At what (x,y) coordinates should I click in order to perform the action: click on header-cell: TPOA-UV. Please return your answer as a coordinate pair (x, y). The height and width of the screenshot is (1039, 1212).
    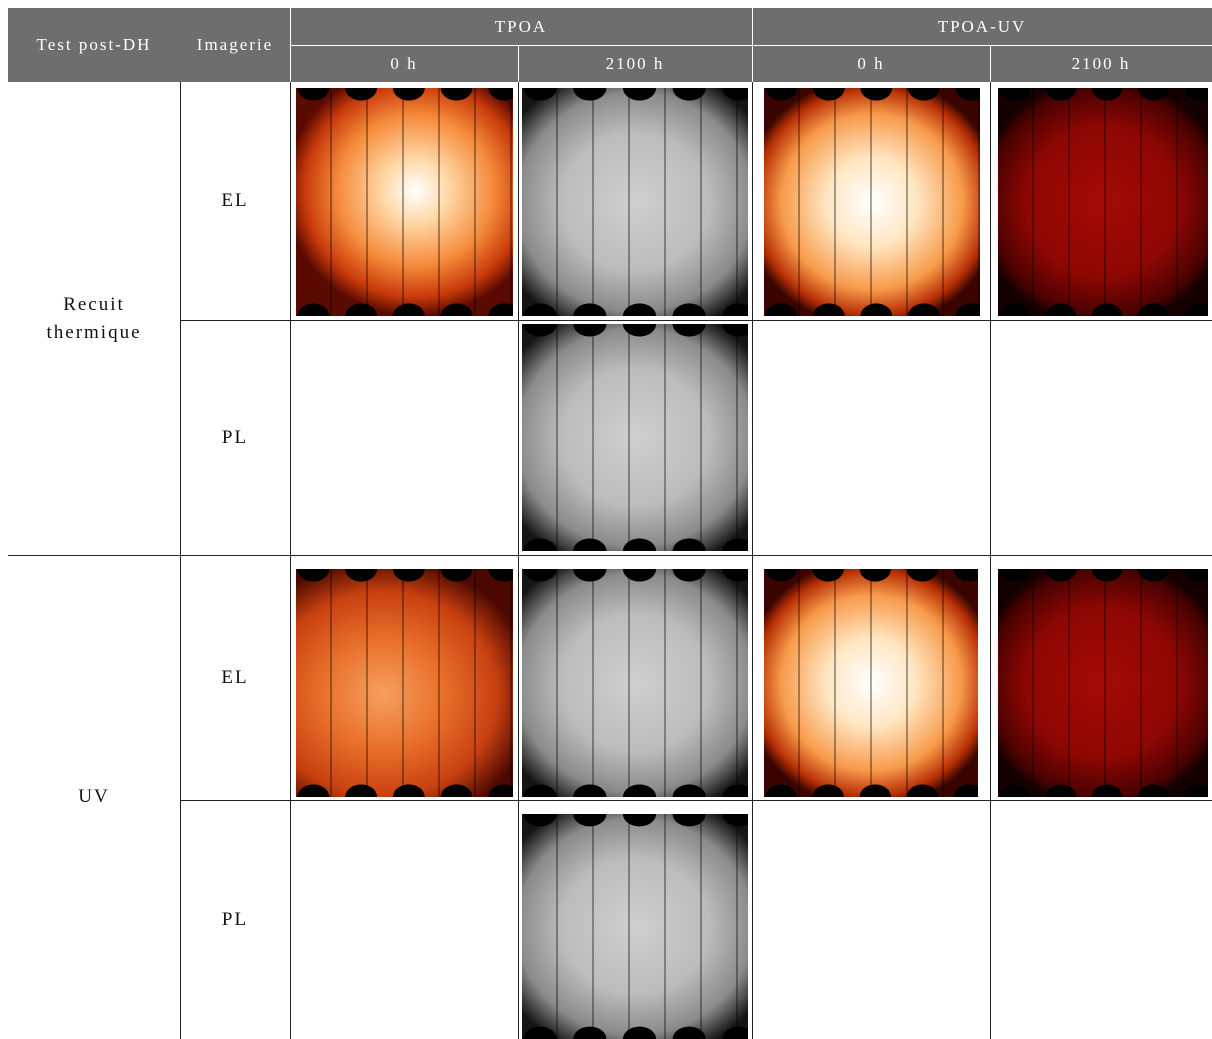
    Looking at the image, I should click on (982, 26).